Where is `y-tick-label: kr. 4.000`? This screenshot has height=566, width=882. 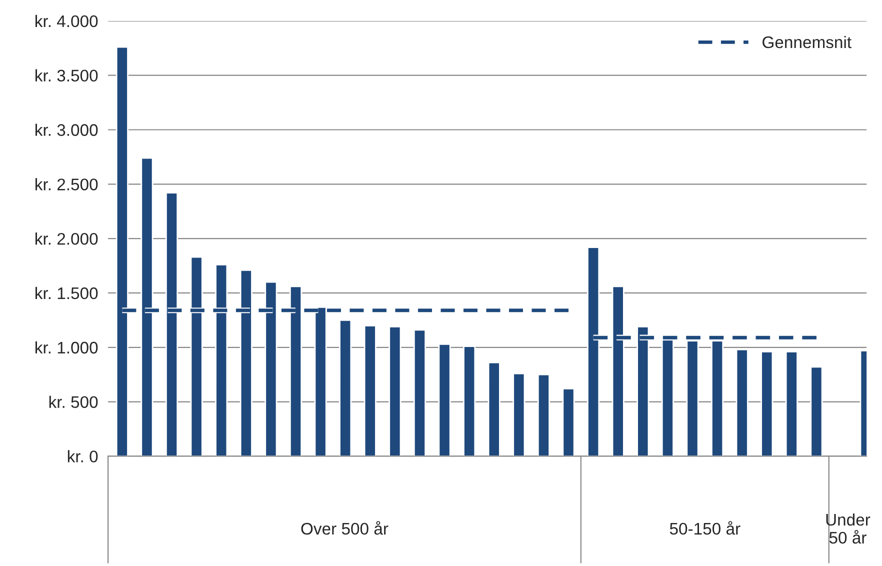 y-tick-label: kr. 4.000 is located at coordinates (67, 21).